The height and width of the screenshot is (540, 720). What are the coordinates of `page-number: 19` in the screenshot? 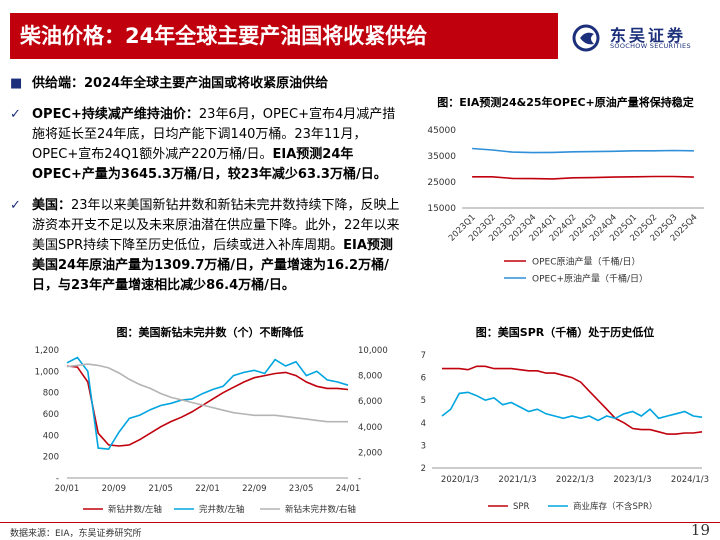 It's located at (700, 530).